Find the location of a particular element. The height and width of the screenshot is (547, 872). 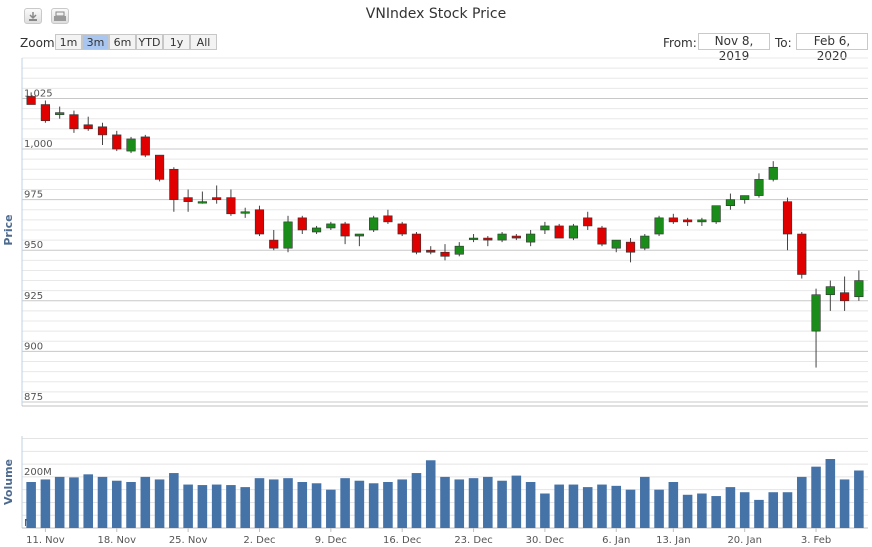

zoom-ytd-button: YTD is located at coordinates (149, 42).